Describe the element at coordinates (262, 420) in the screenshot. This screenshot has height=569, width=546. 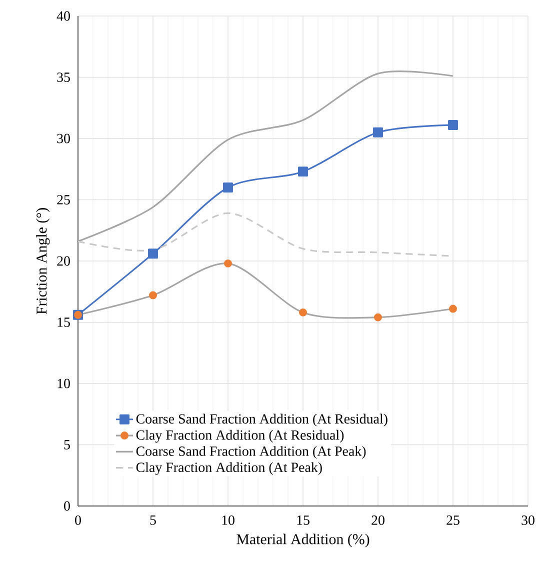
I see `legend-label: Coarse Sand Fraction Addition (At Residual)` at that location.